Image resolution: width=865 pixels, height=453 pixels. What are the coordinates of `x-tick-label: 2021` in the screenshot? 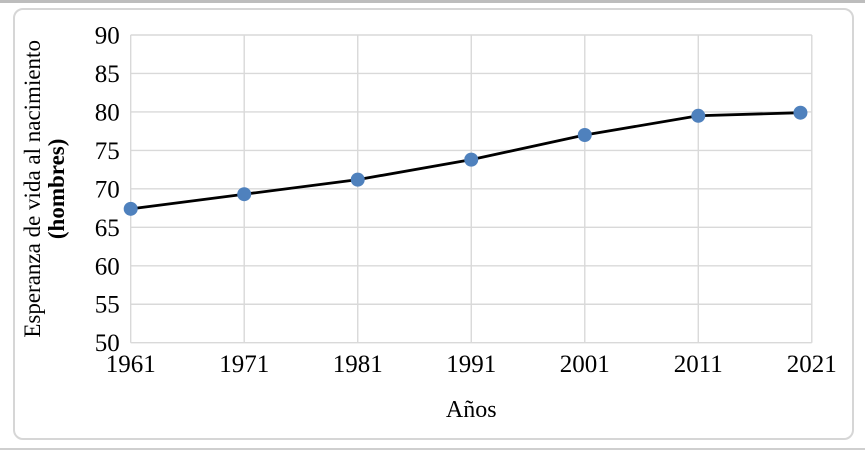 It's located at (812, 364).